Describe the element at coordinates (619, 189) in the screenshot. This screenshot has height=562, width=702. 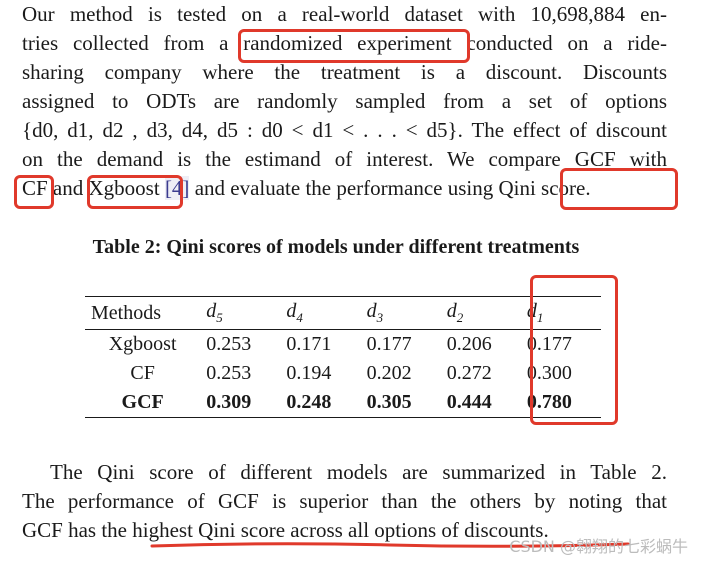
I see `highlight-qini-score` at that location.